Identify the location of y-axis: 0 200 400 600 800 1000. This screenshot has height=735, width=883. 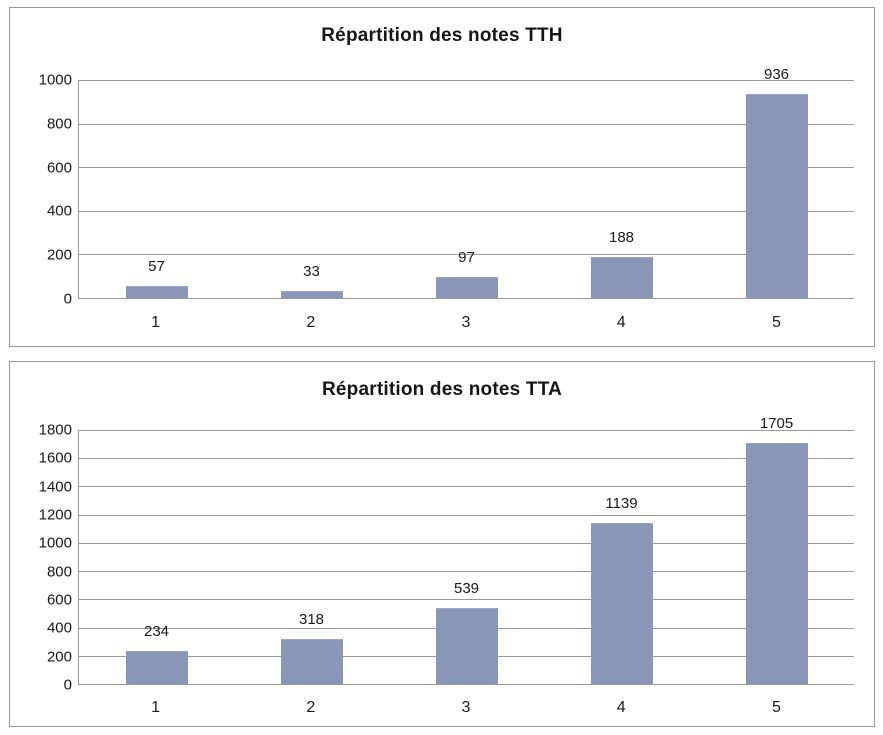
(41, 190).